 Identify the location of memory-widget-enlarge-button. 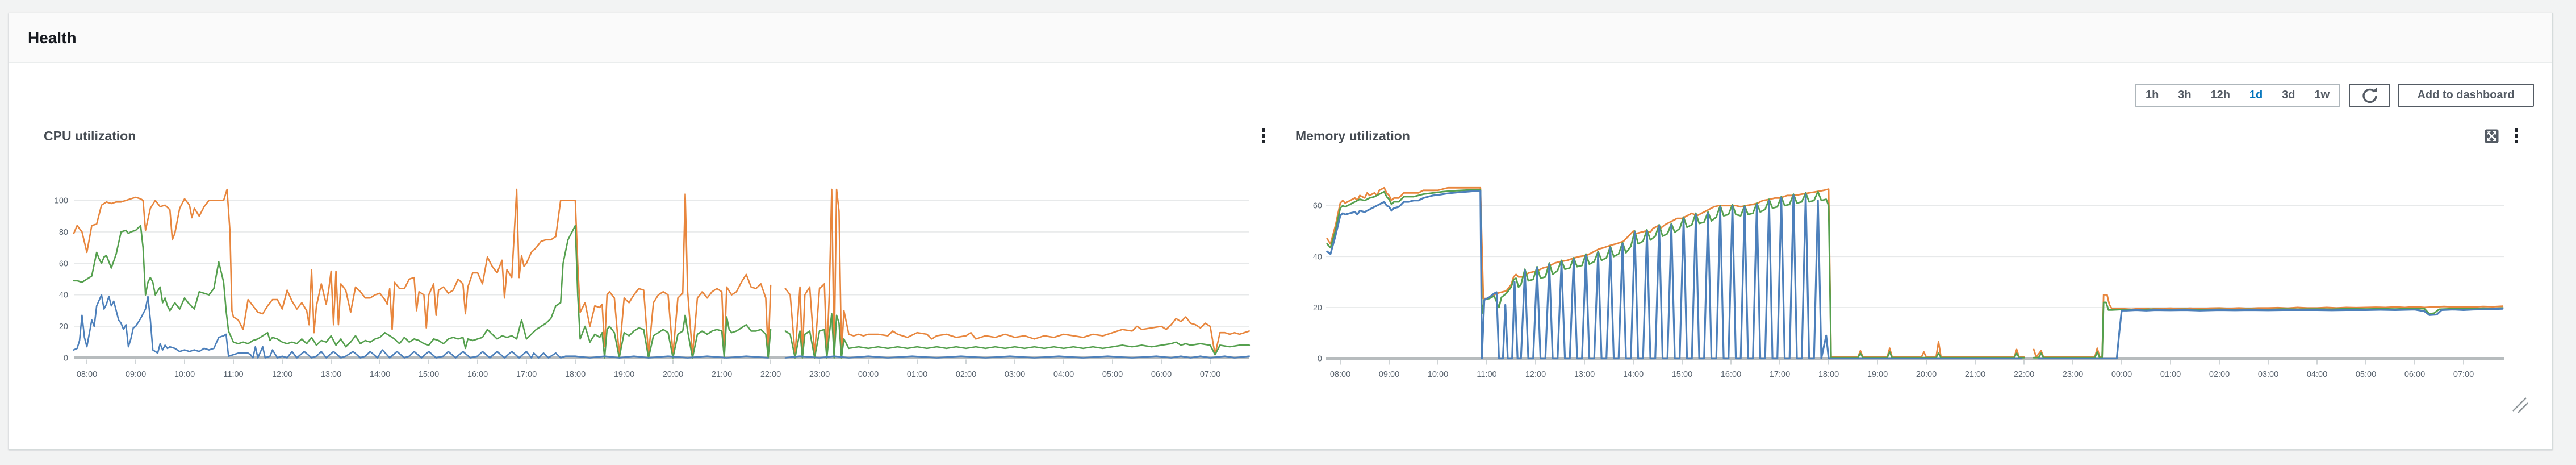
(2491, 136).